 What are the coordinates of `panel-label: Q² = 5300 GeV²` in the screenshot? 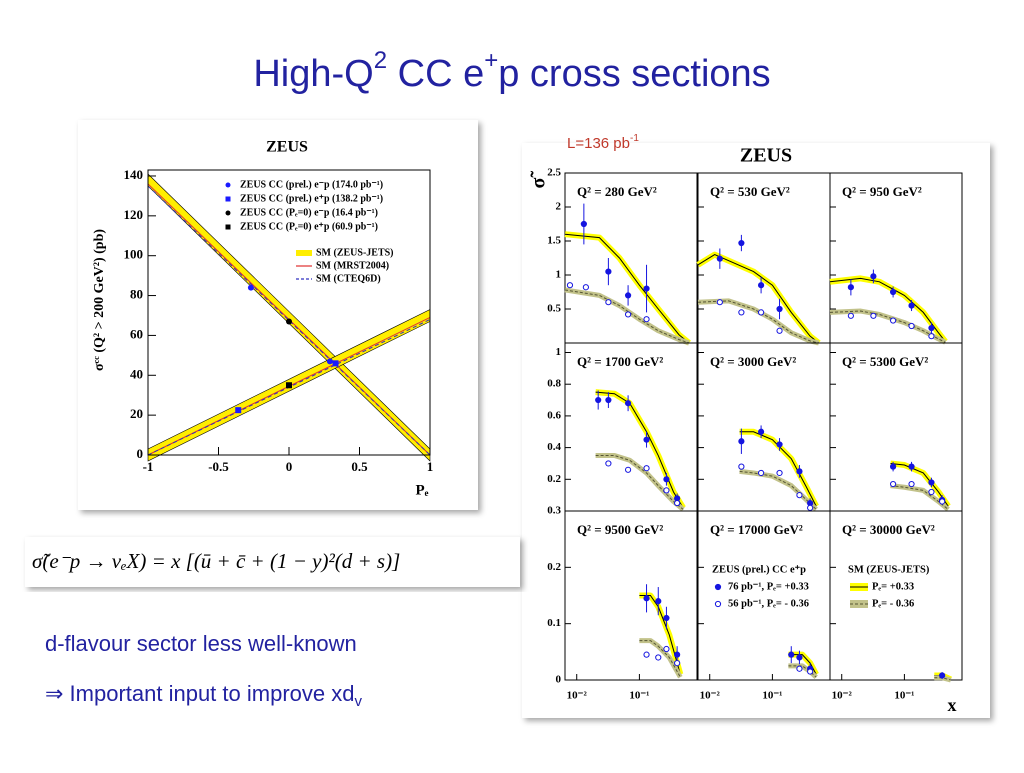 It's located at (885, 361).